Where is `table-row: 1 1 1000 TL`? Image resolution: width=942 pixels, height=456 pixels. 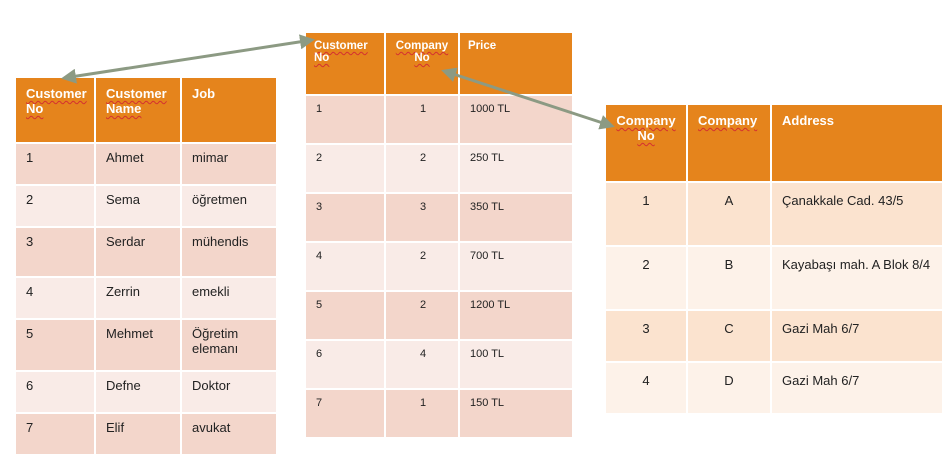
table-row: 1 1 1000 TL is located at coordinates (439, 119).